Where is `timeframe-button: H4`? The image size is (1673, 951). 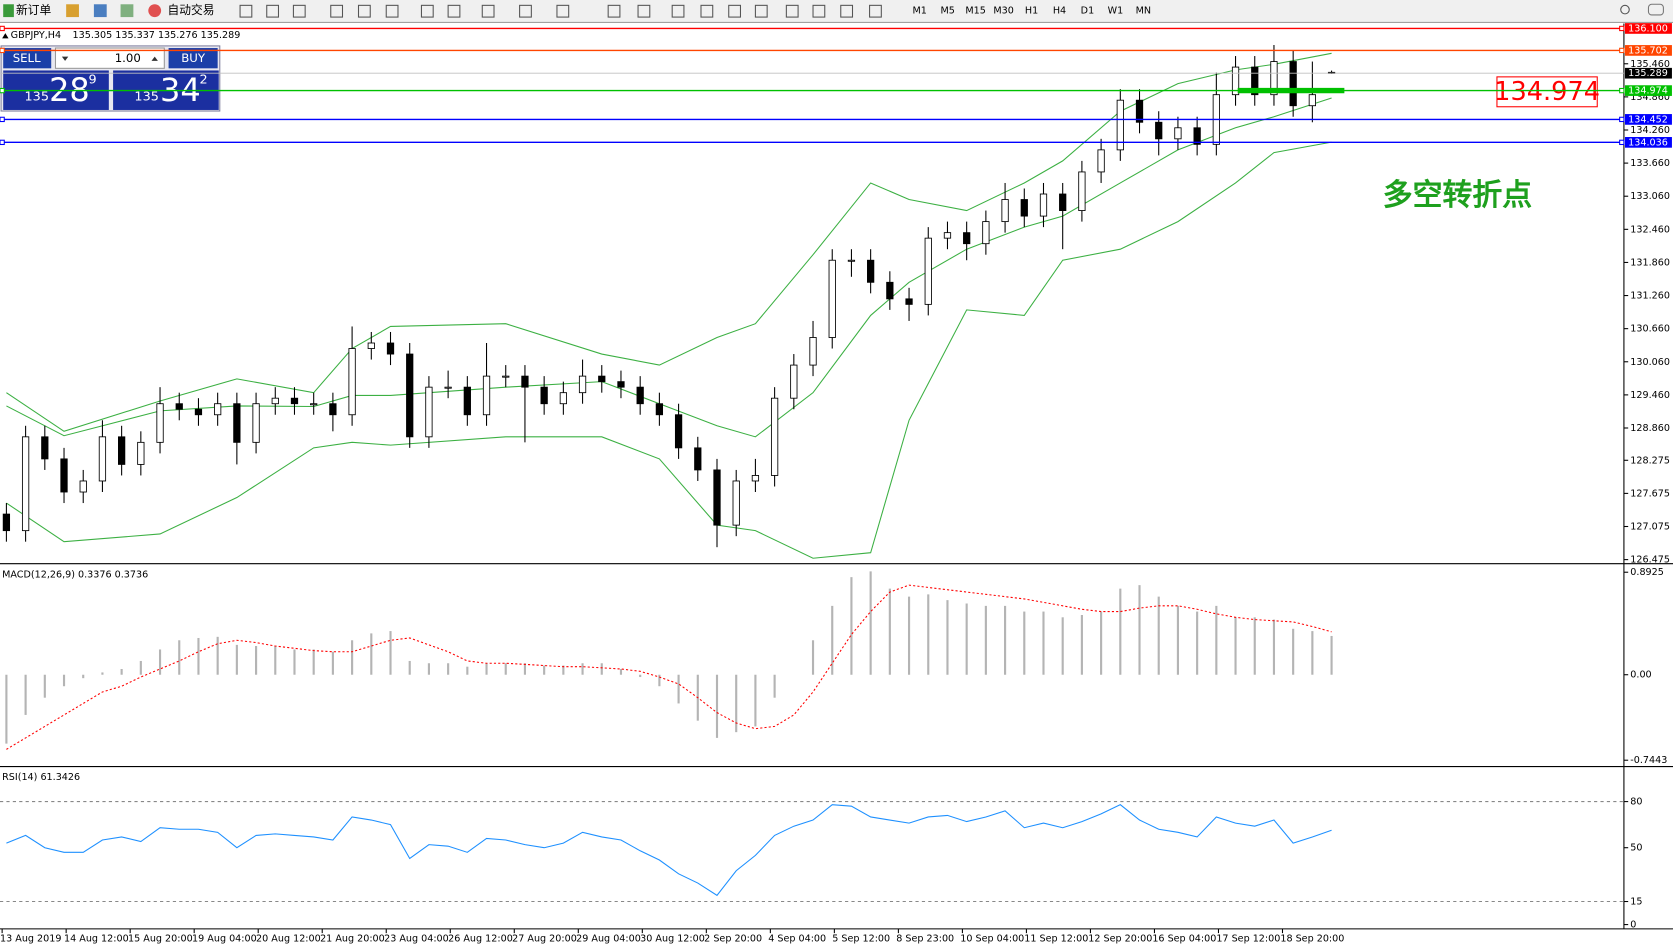
timeframe-button: H4 is located at coordinates (1059, 11).